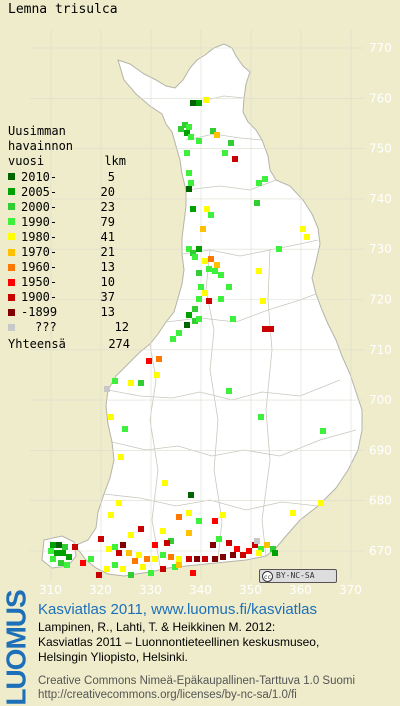  Describe the element at coordinates (298, 576) in the screenshot. I see `license-badge: cc BY-NC-SA` at that location.